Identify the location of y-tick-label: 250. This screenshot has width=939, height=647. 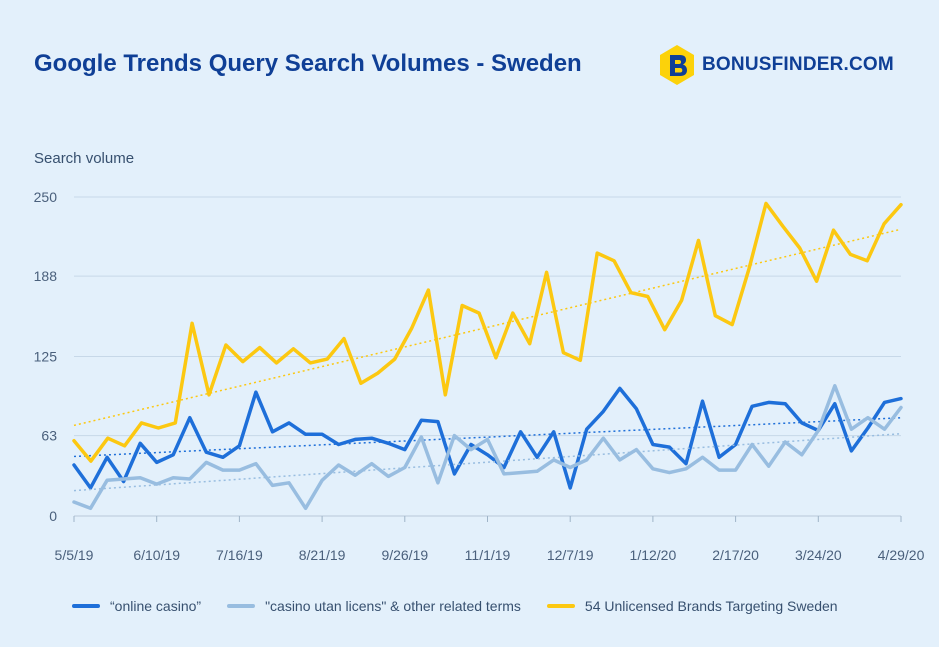
(46, 197).